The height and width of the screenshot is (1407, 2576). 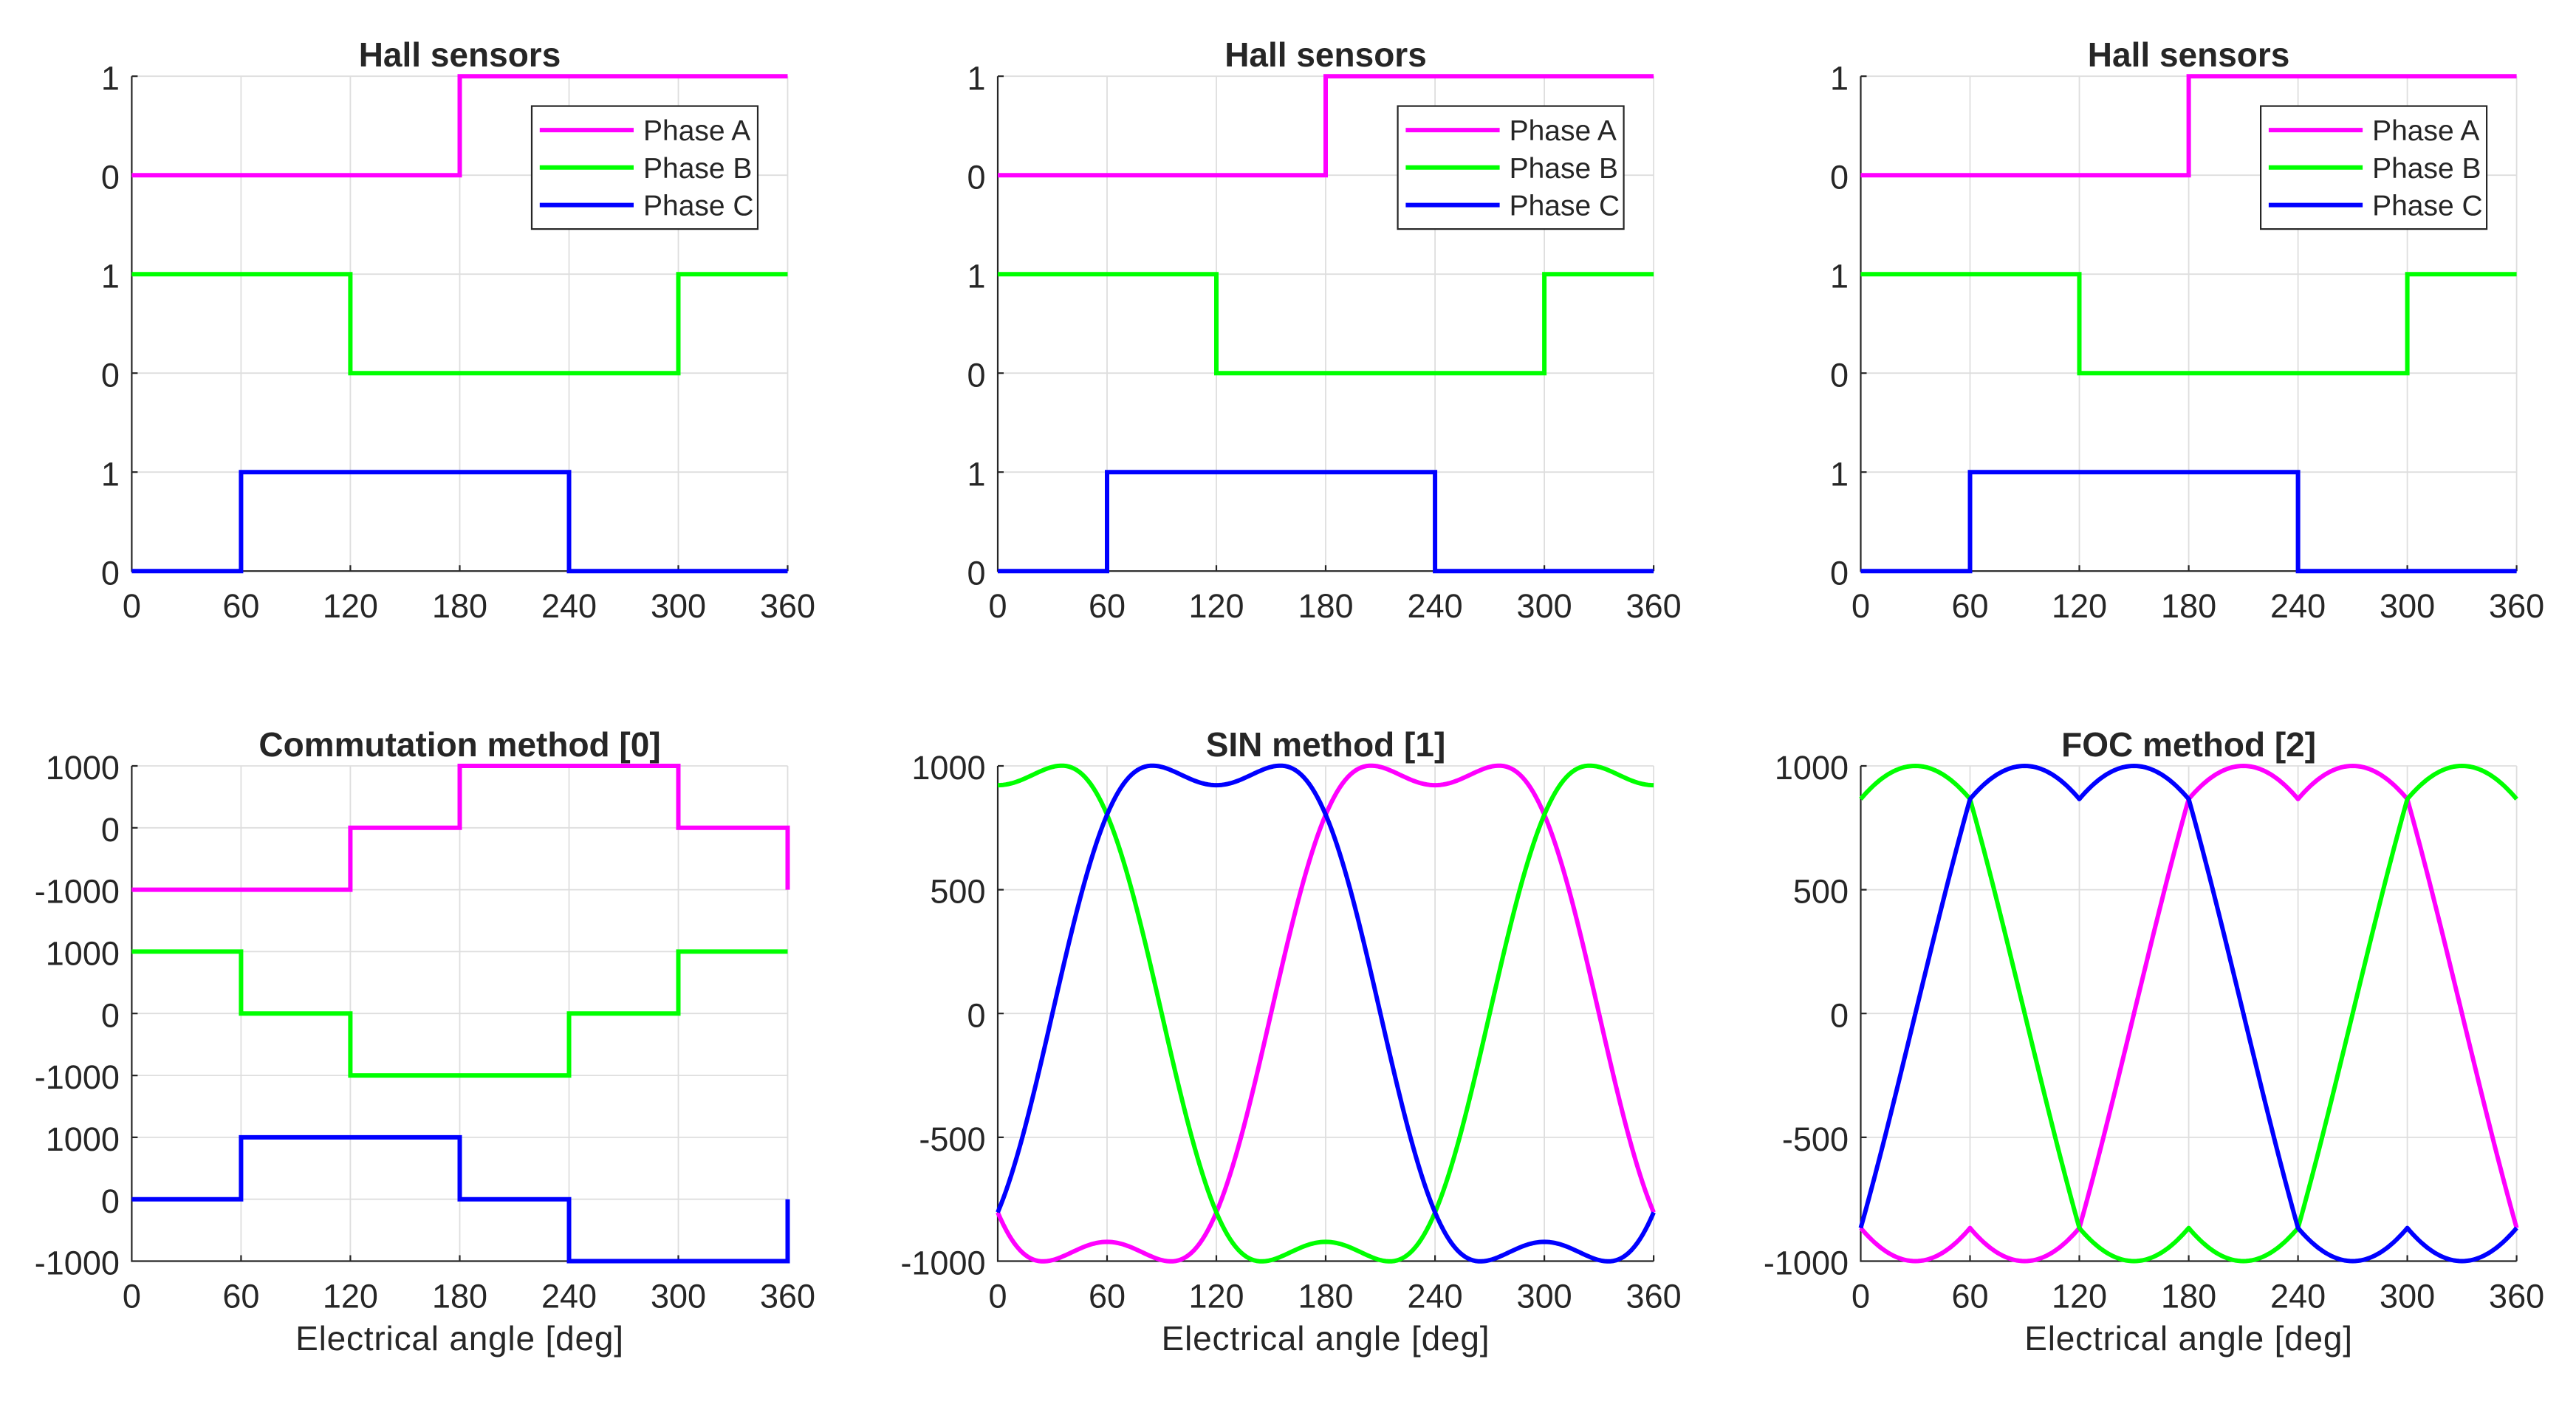 I want to click on svg-text: SIN method [1], so click(x=1326, y=744).